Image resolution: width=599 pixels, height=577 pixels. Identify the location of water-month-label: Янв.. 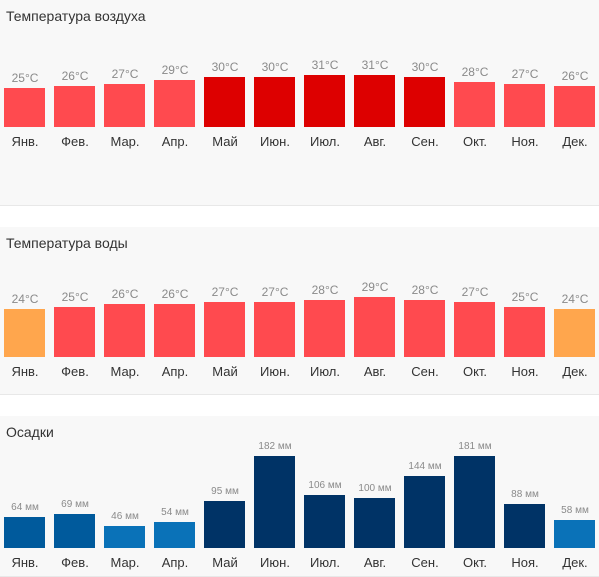
(25, 371).